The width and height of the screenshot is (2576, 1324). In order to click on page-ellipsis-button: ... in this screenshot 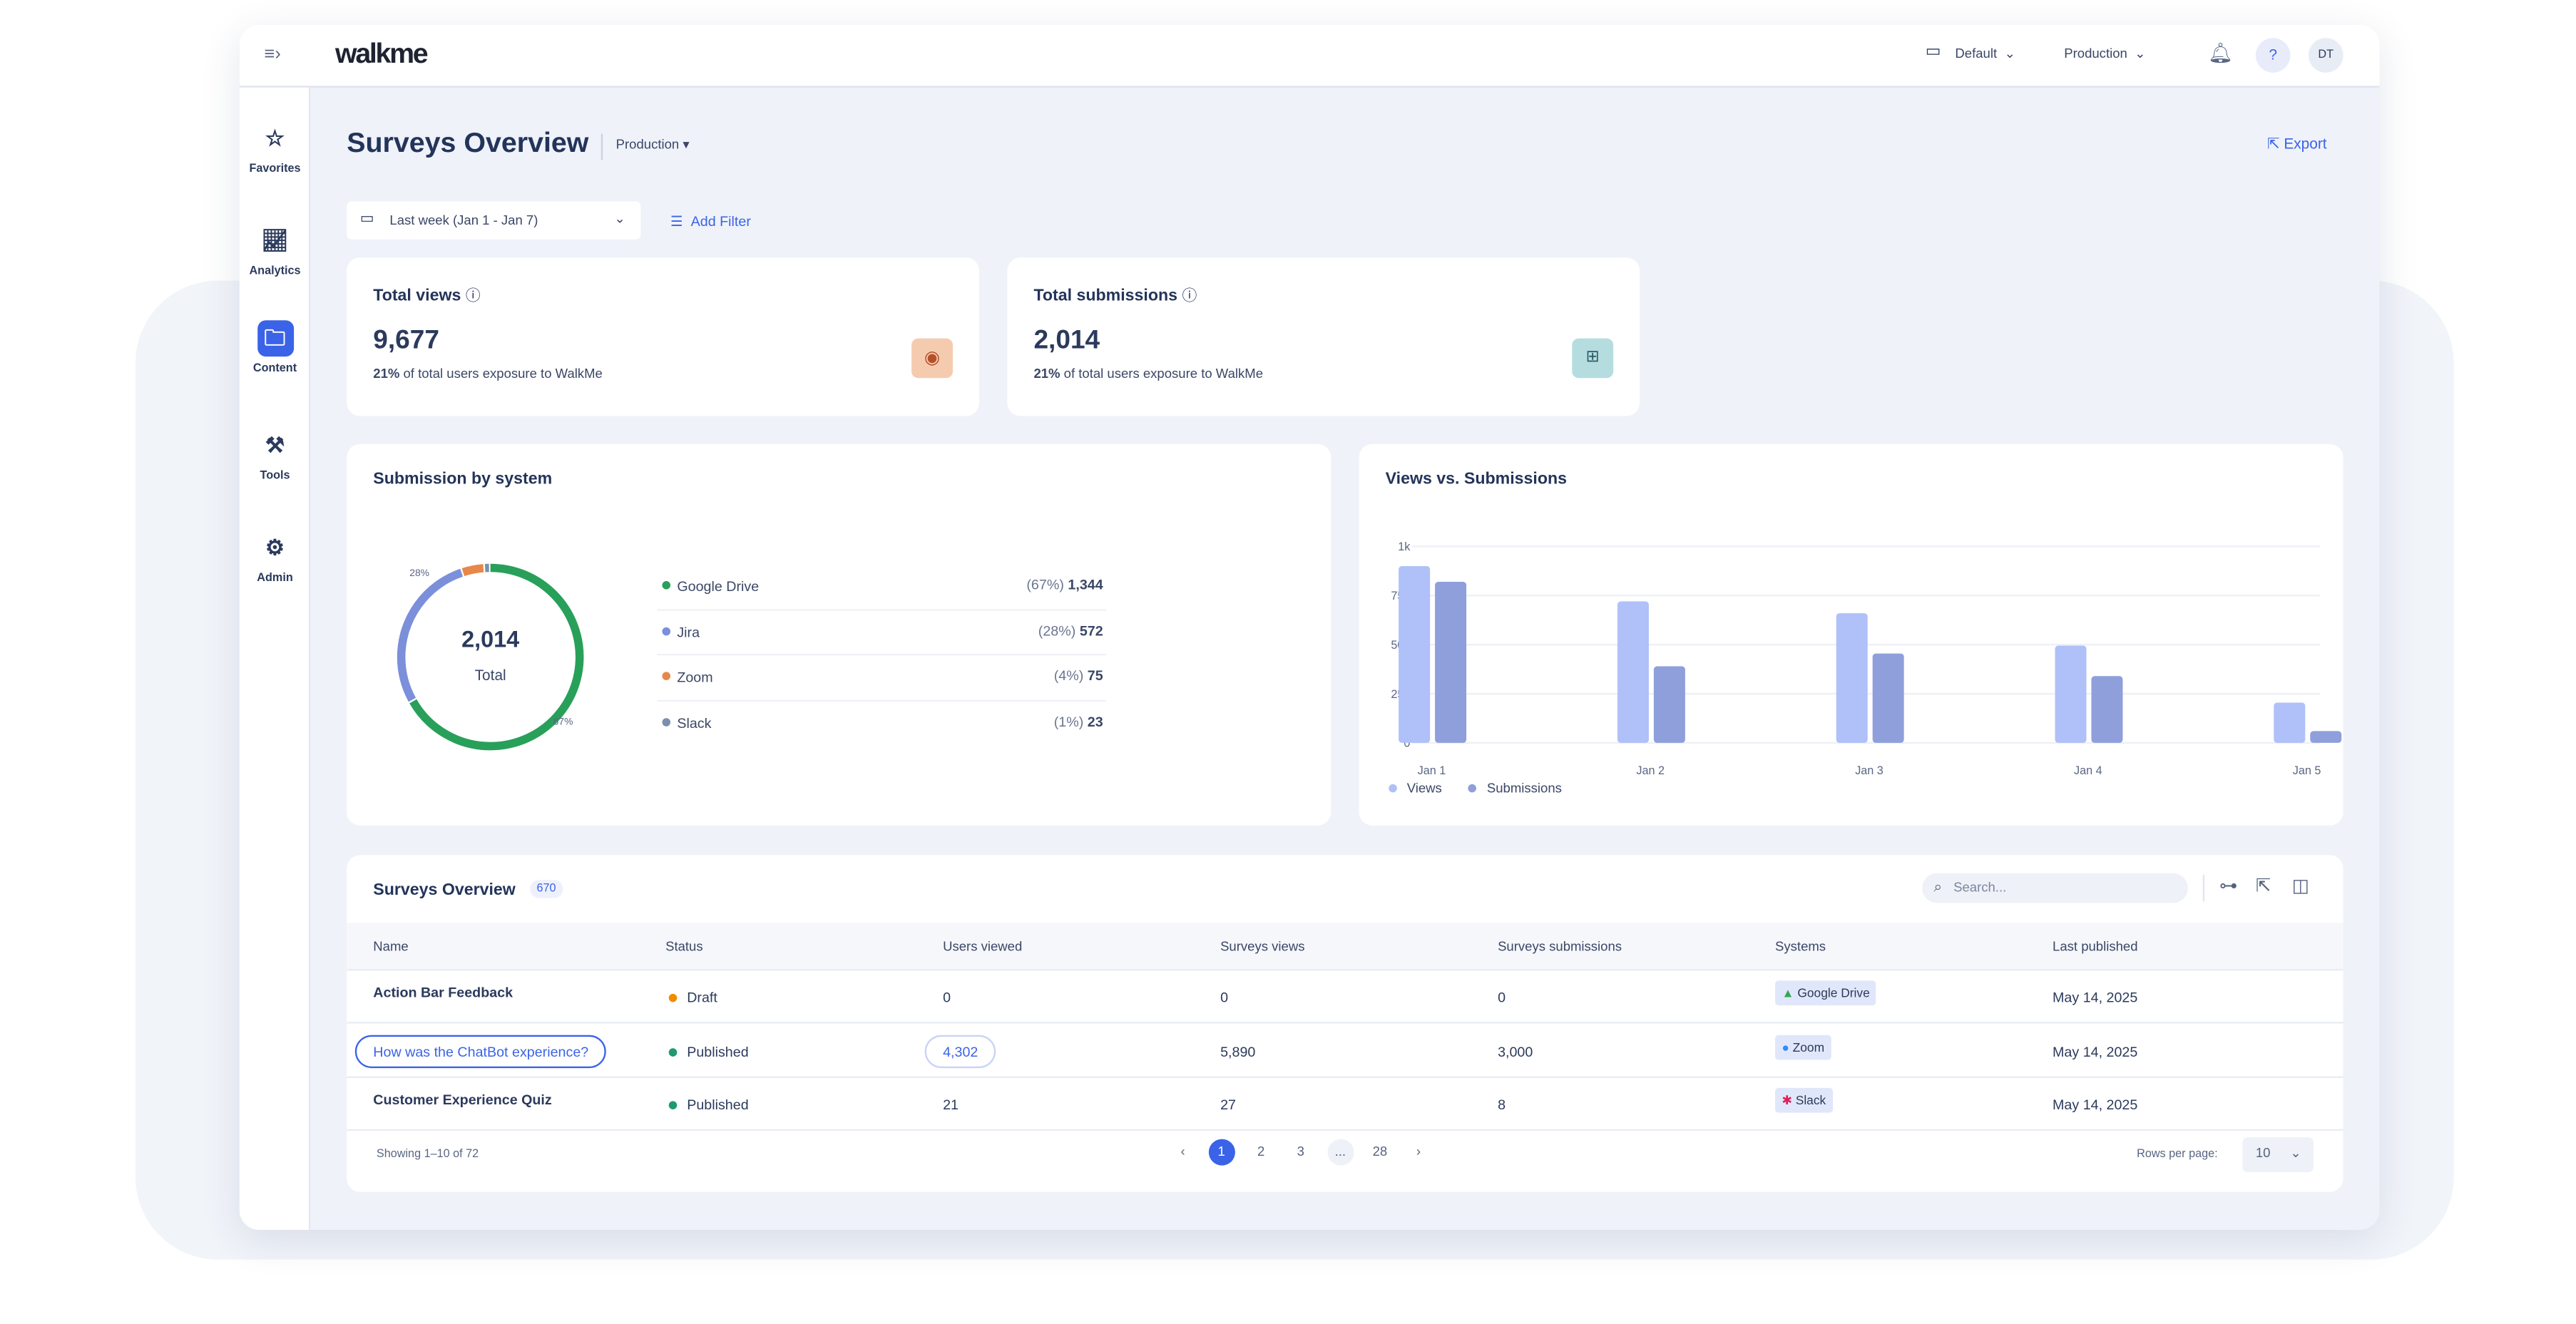, I will do `click(1340, 1152)`.